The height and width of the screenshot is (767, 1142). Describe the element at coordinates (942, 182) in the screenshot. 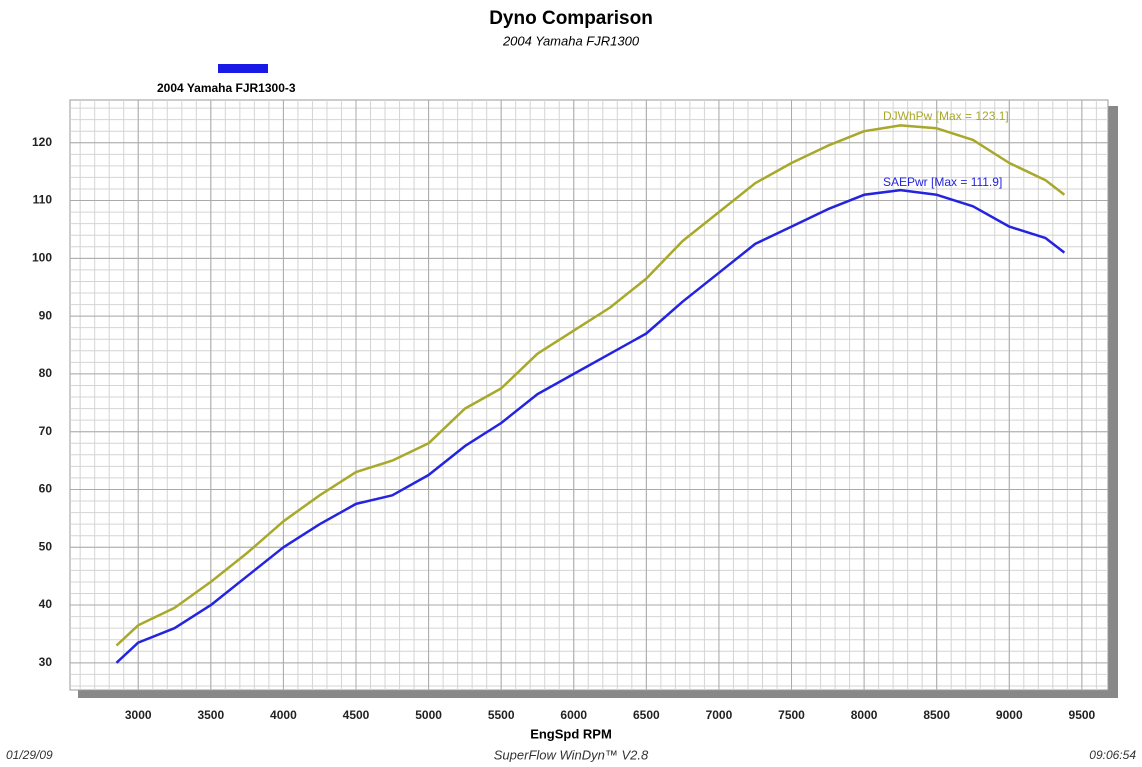

I see `series-annotation: SAEPwr [Max = 111.9]` at that location.